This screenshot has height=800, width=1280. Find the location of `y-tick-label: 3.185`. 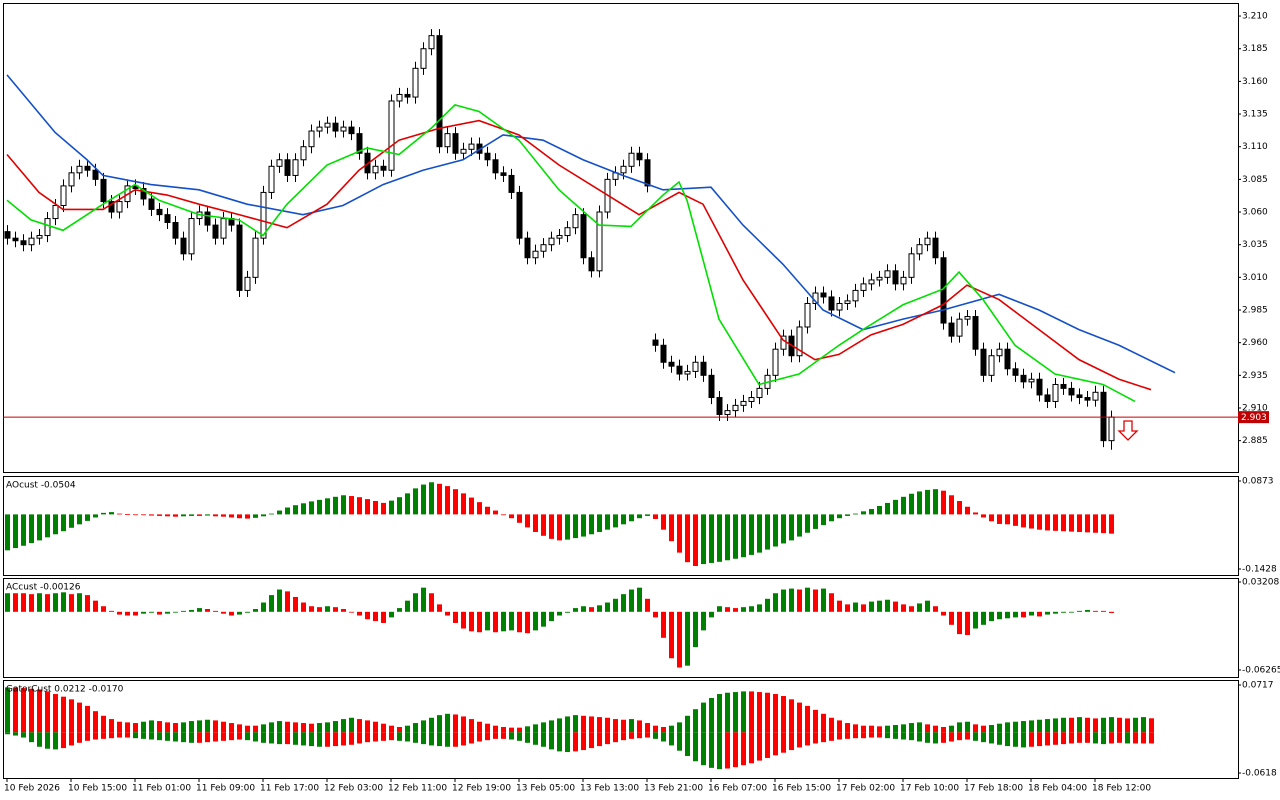

y-tick-label: 3.185 is located at coordinates (1255, 49).